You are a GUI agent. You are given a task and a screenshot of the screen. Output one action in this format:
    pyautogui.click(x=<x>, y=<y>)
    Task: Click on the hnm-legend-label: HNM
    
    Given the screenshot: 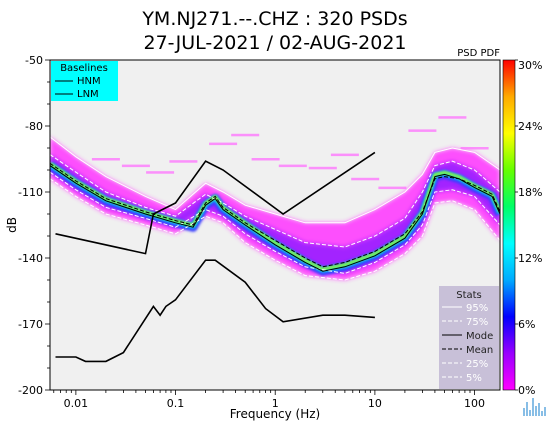 What is the action you would take?
    pyautogui.click(x=89, y=81)
    